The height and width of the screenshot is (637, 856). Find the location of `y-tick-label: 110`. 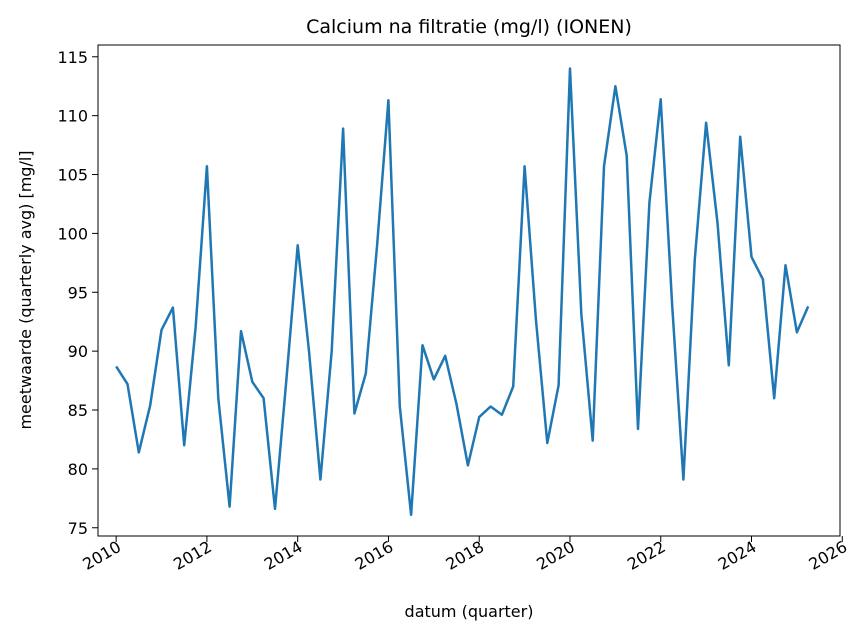

y-tick-label: 110 is located at coordinates (72, 116).